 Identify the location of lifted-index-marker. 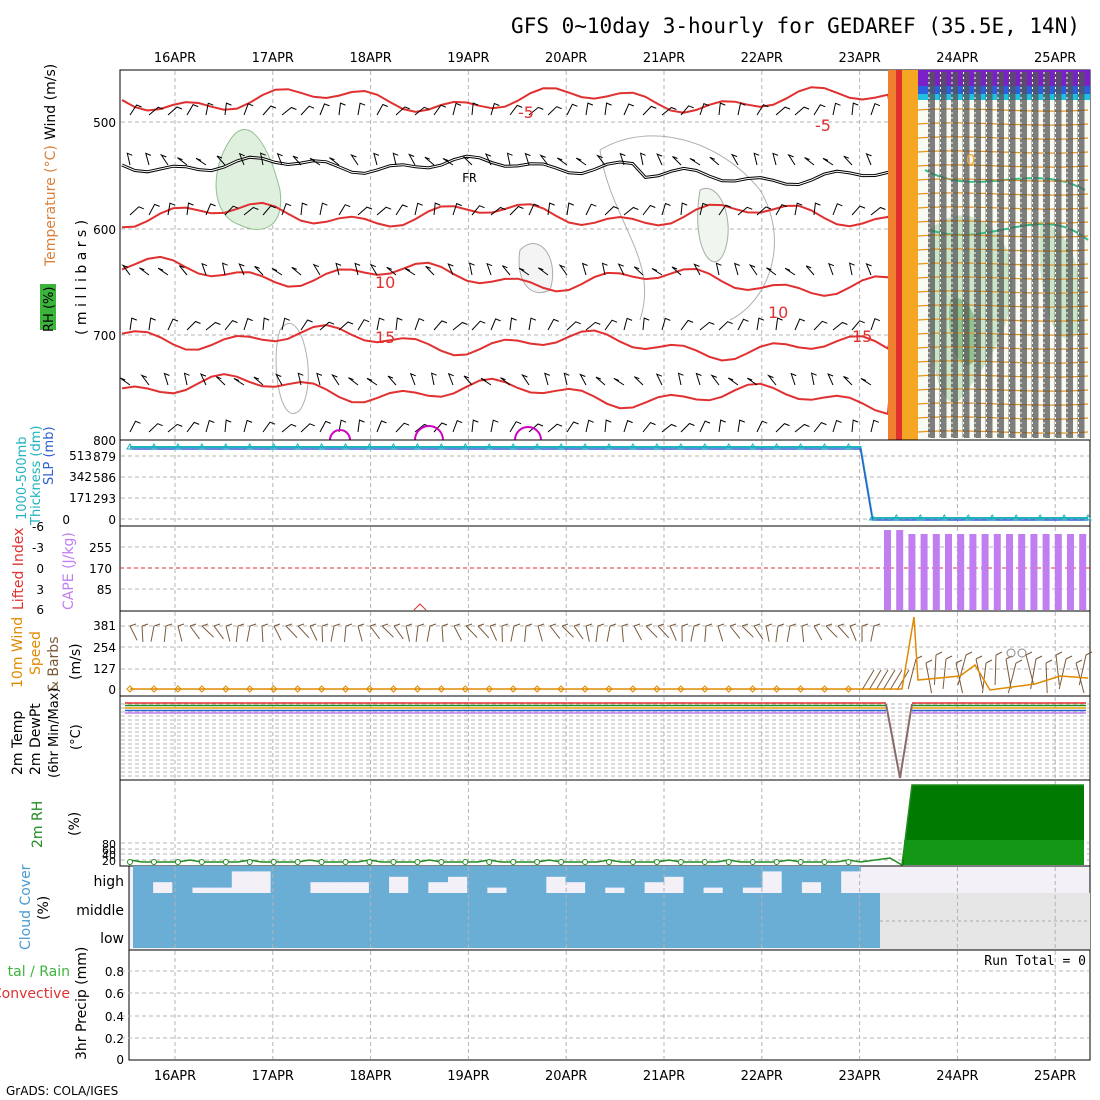
(420, 607).